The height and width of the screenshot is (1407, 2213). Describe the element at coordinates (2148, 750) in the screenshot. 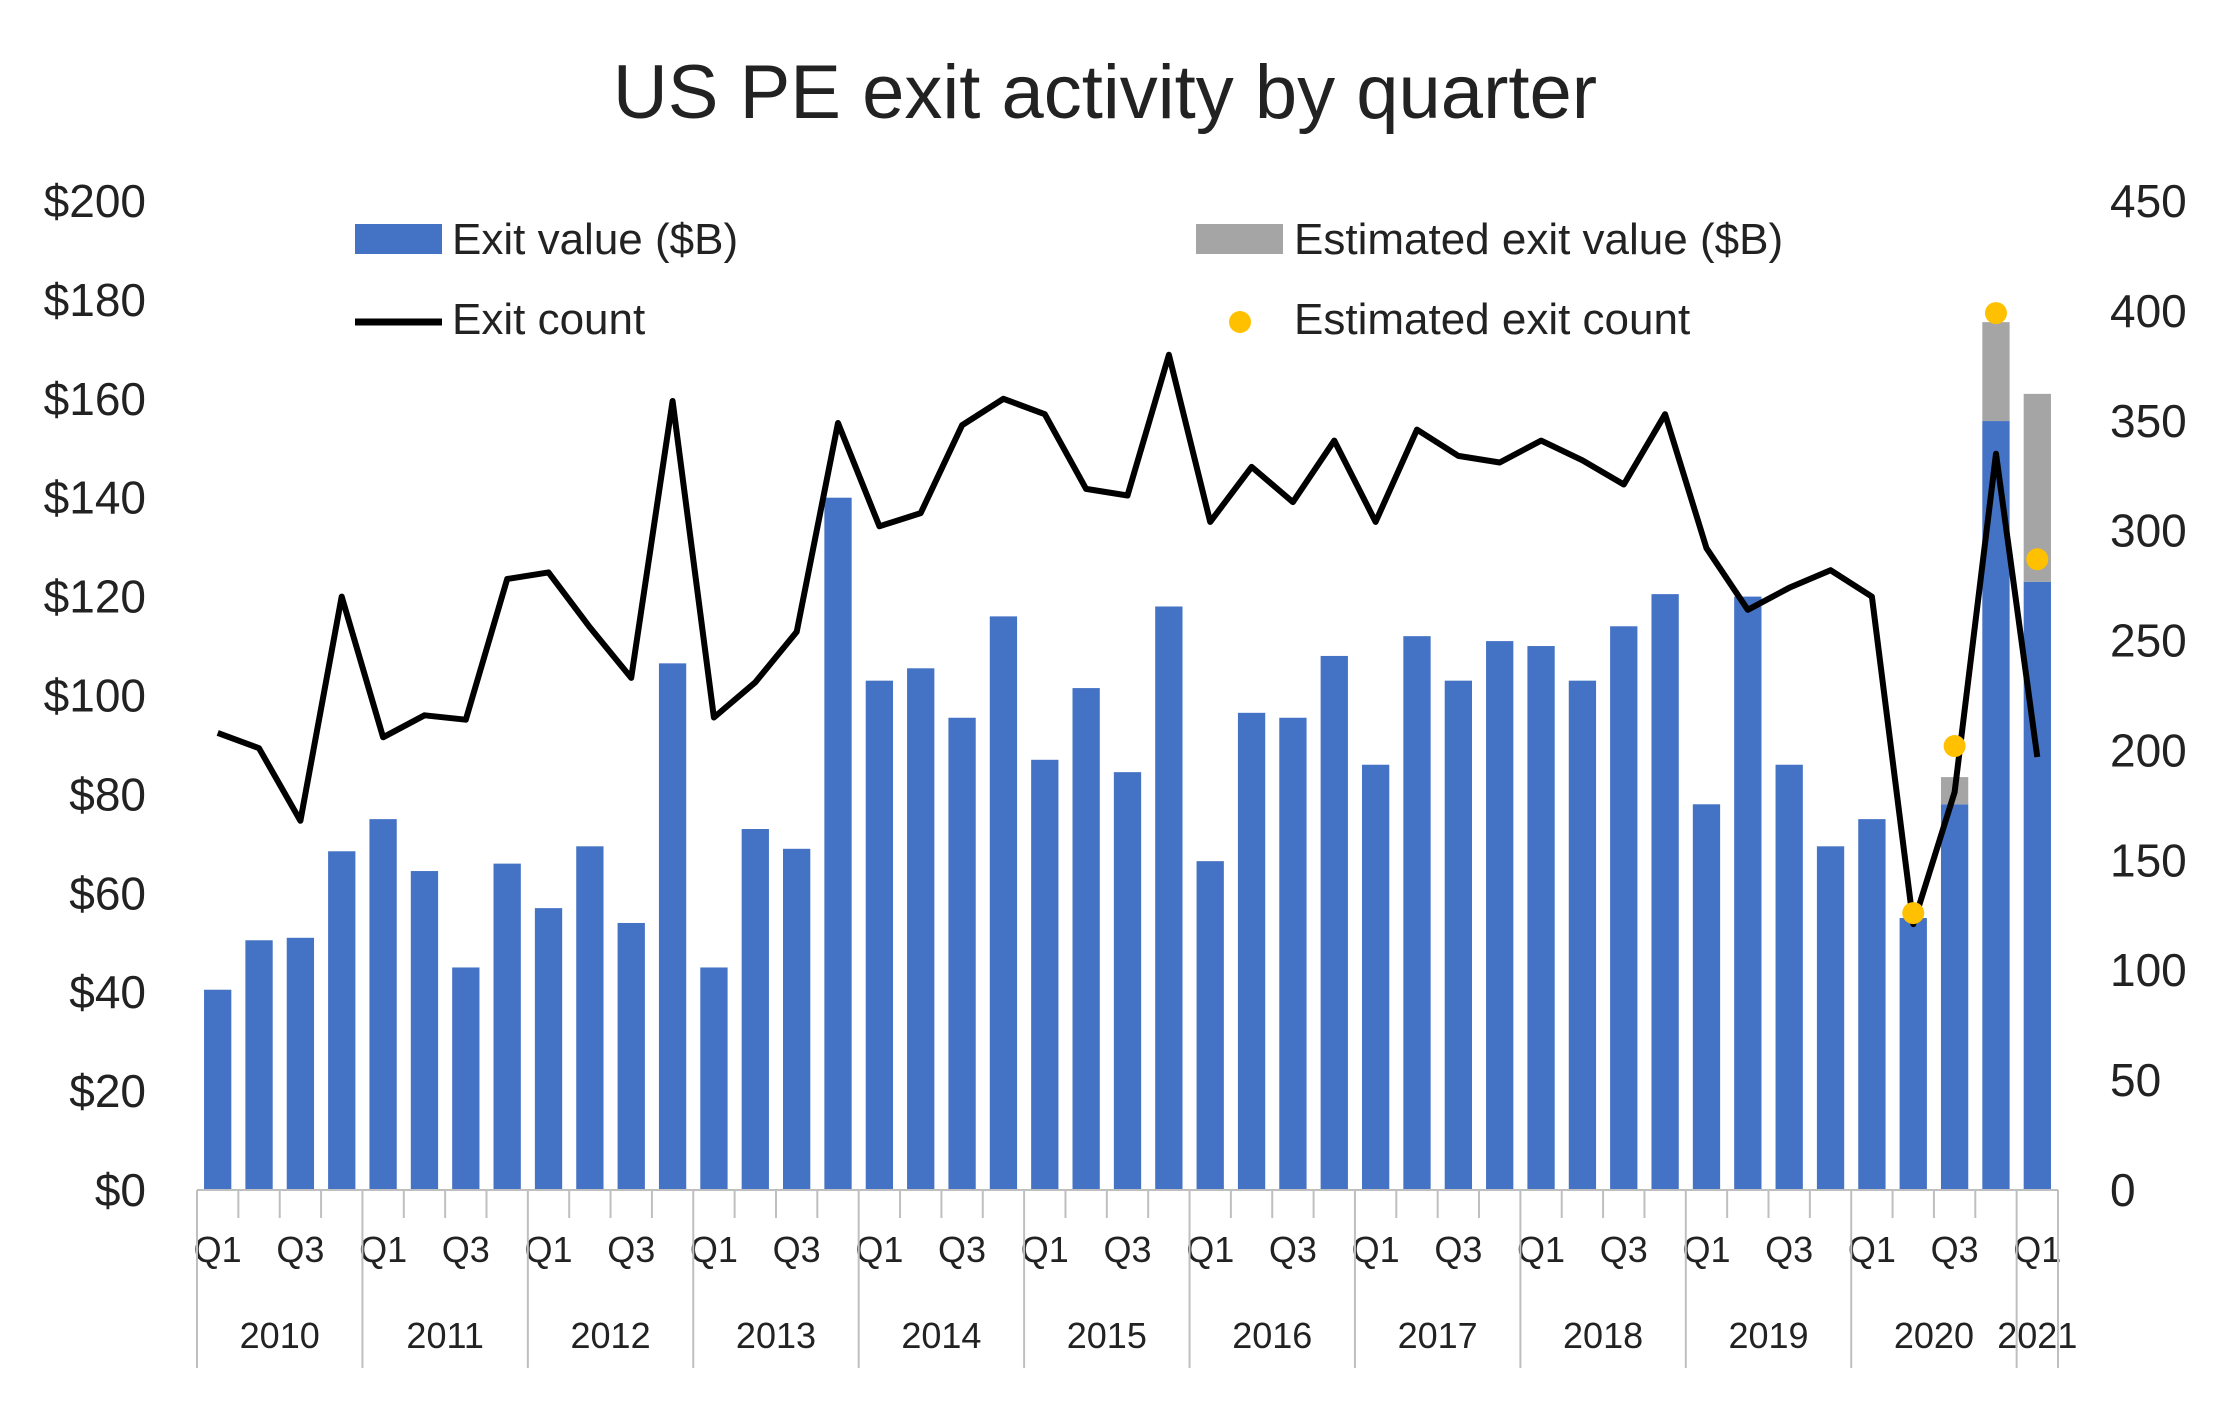

I see `right-tick-label: 200` at that location.